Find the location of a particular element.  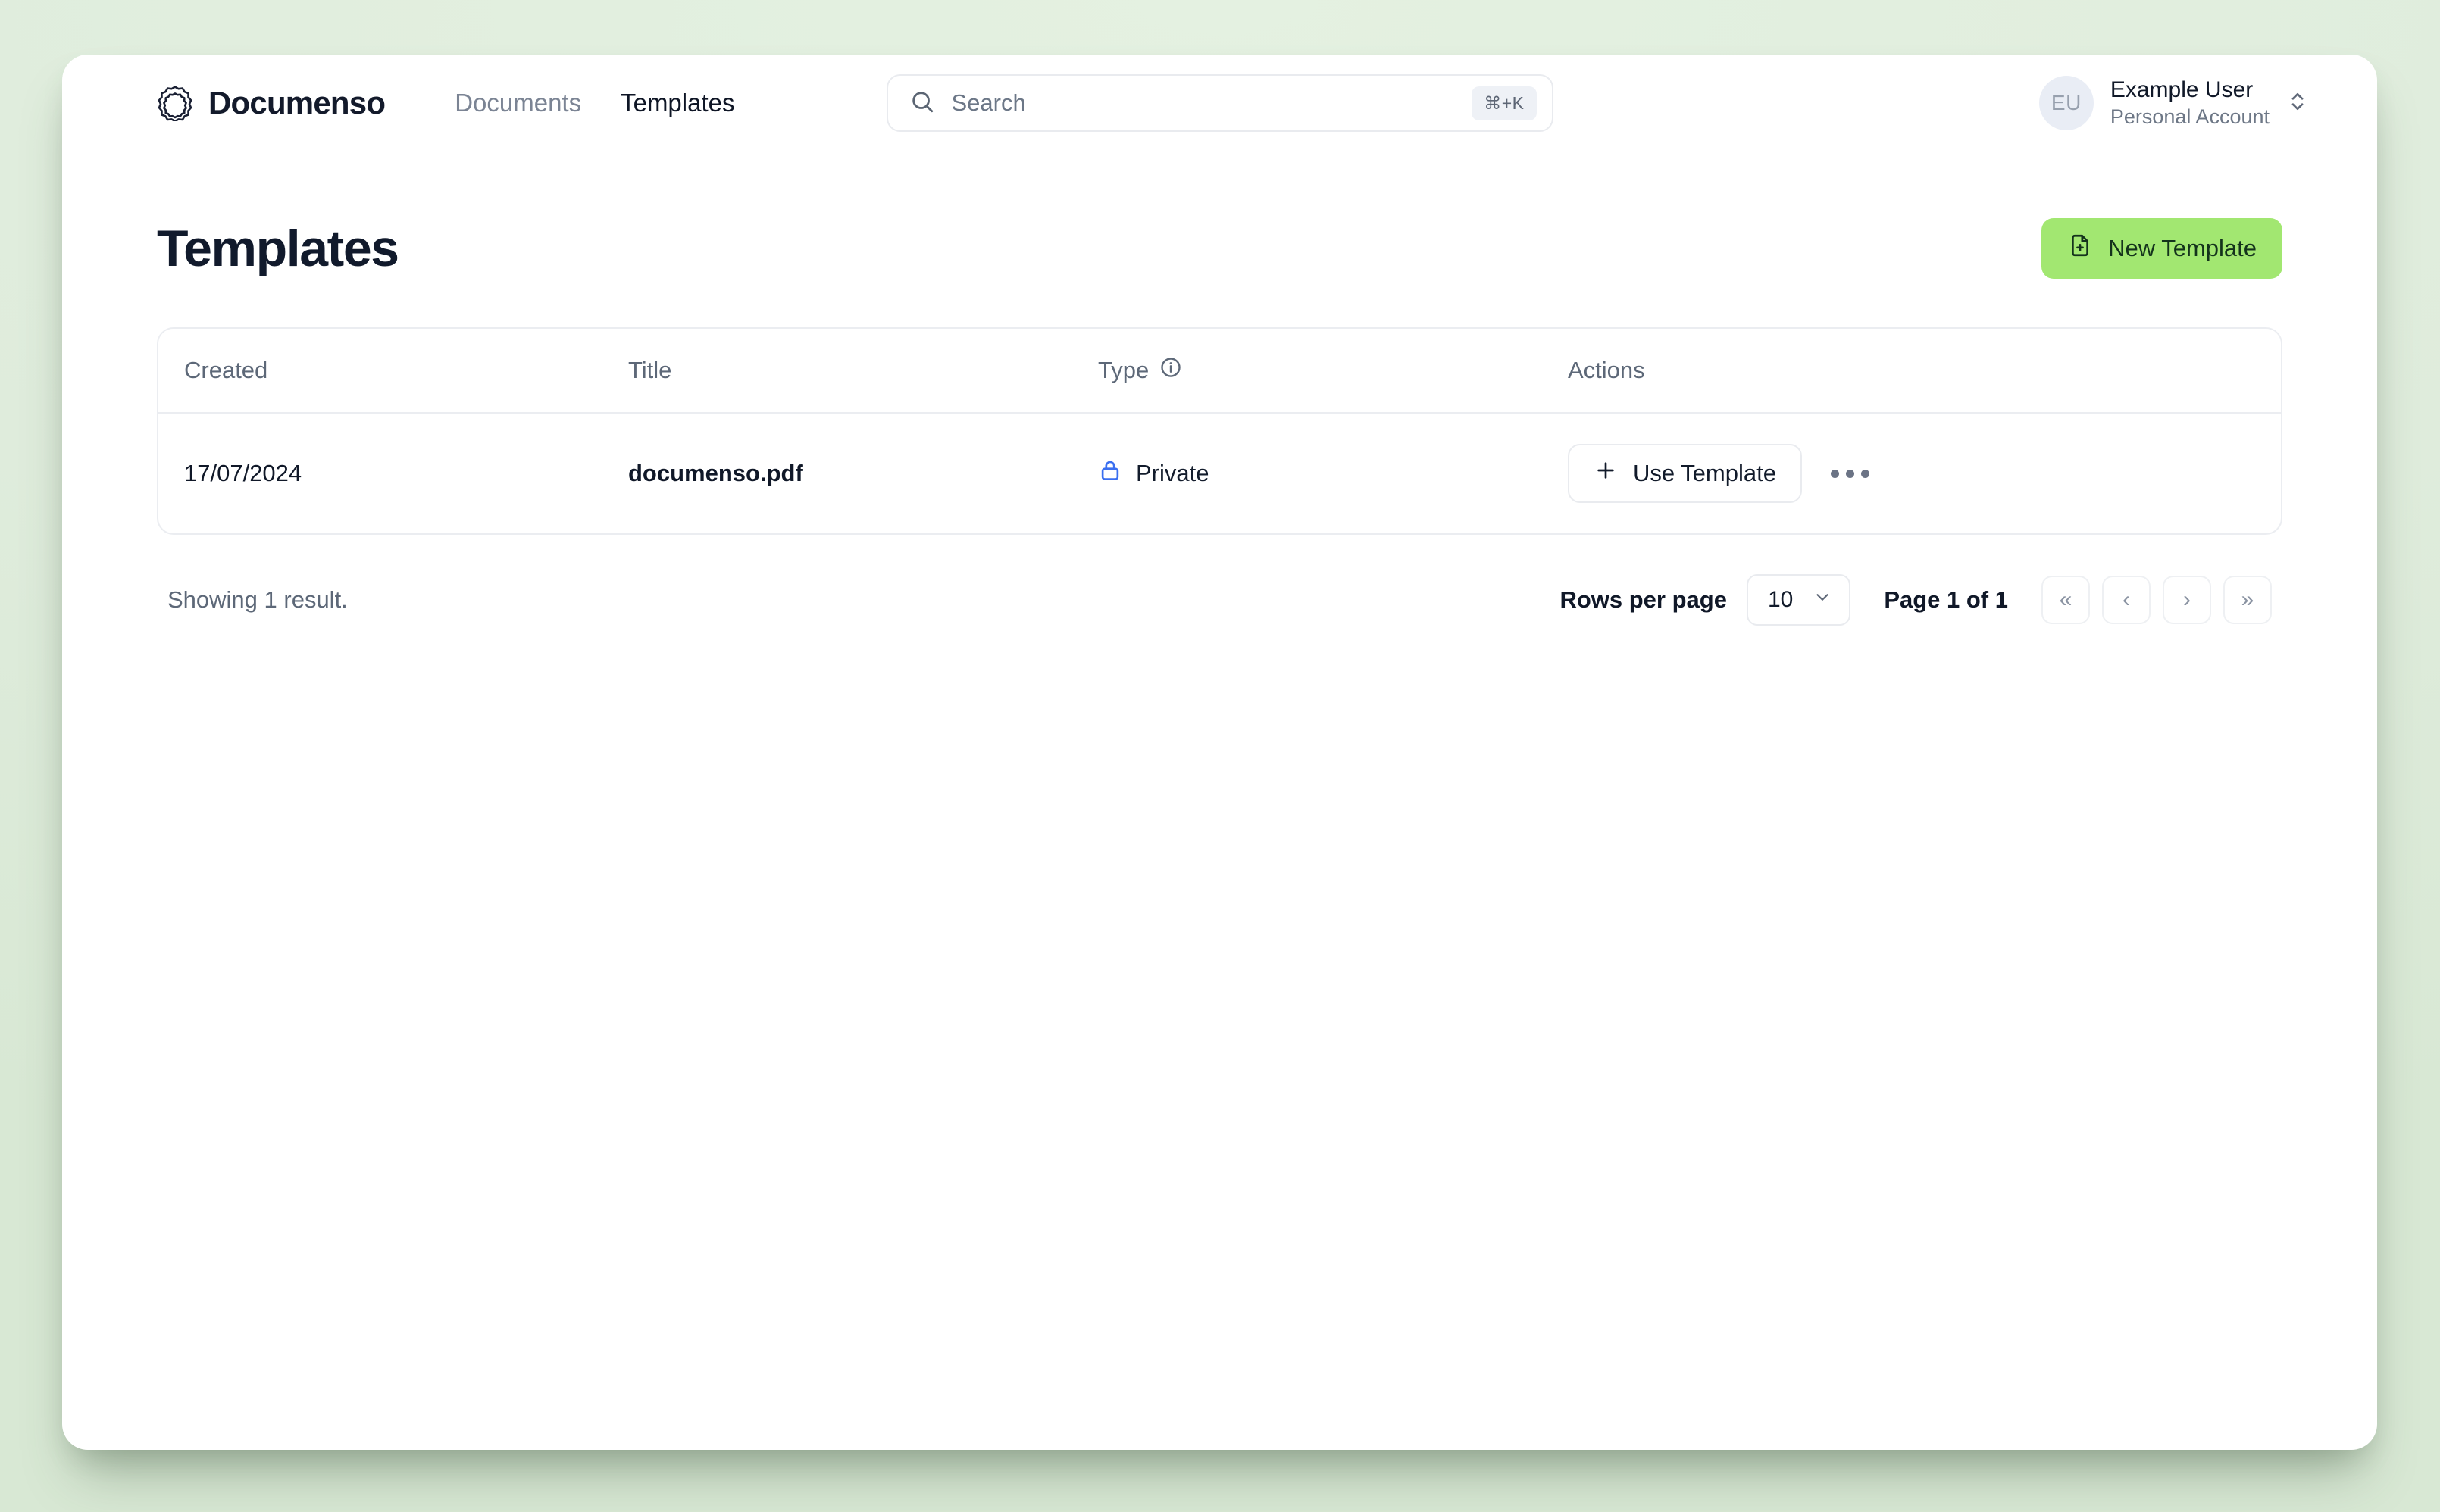

page-buttons: « ‹ › » is located at coordinates (2156, 600).